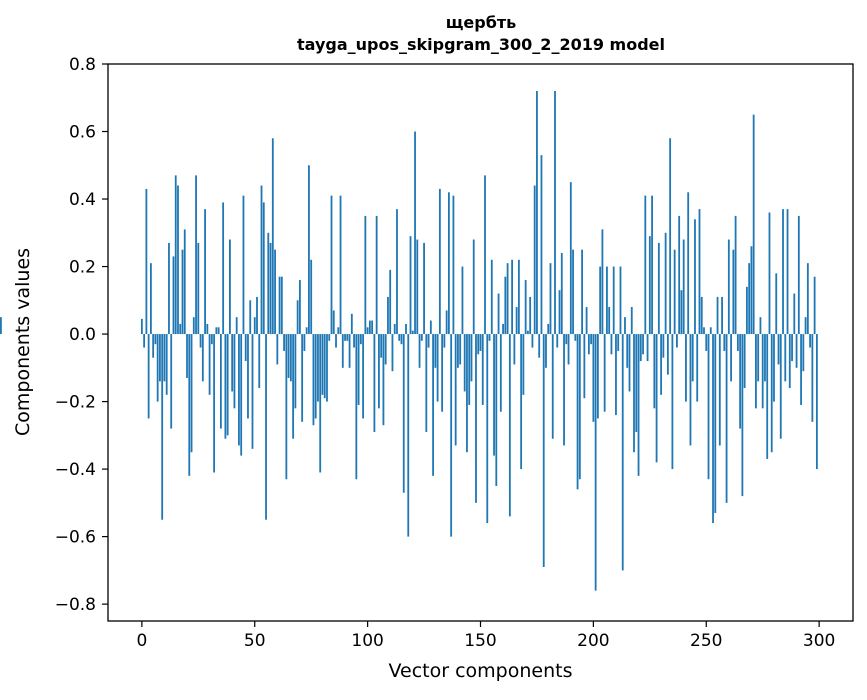 The height and width of the screenshot is (700, 867). Describe the element at coordinates (141, 641) in the screenshot. I see `x-tick-label: 0` at that location.